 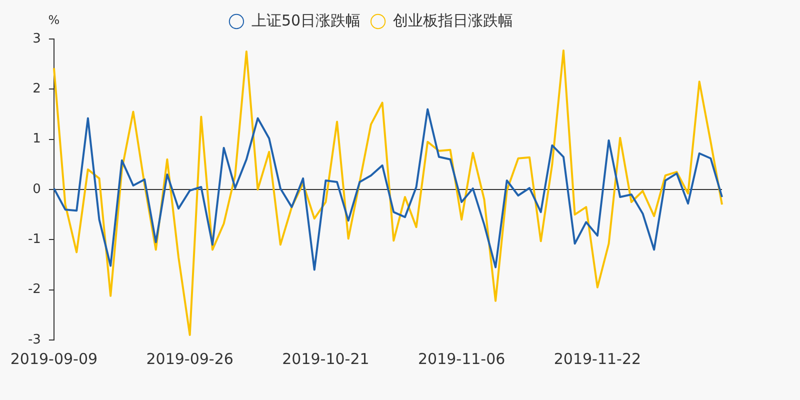 I want to click on y-tick-label: -1, so click(x=34, y=240).